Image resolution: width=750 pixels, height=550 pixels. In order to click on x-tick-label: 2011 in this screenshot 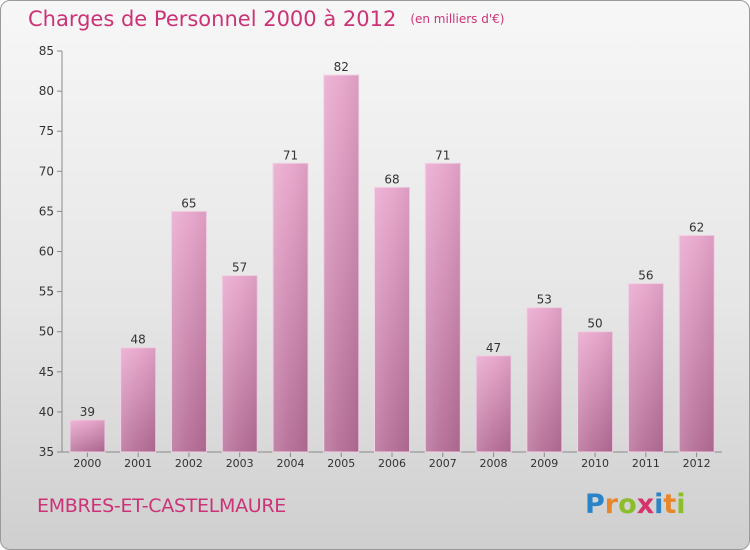, I will do `click(646, 463)`.